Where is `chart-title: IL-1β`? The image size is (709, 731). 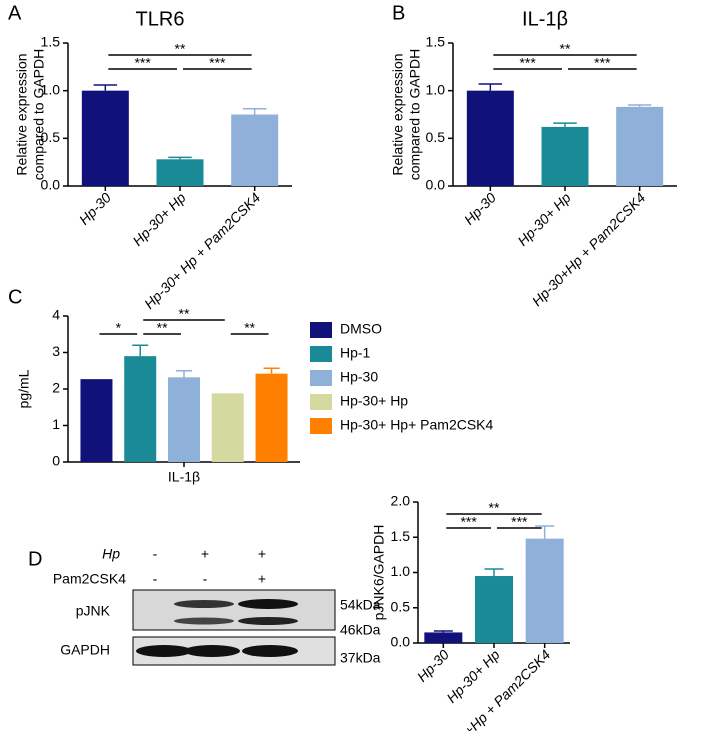
chart-title: IL-1β is located at coordinates (545, 19).